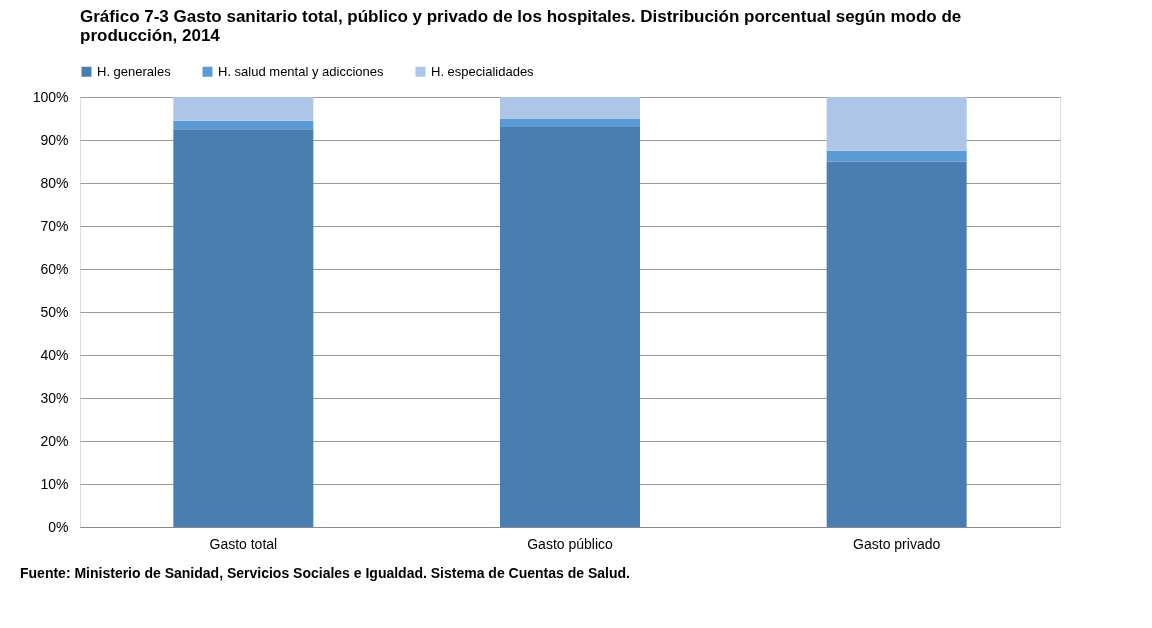 This screenshot has height=628, width=1152. Describe the element at coordinates (54, 311) in the screenshot. I see `y-tick-label: 50%` at that location.